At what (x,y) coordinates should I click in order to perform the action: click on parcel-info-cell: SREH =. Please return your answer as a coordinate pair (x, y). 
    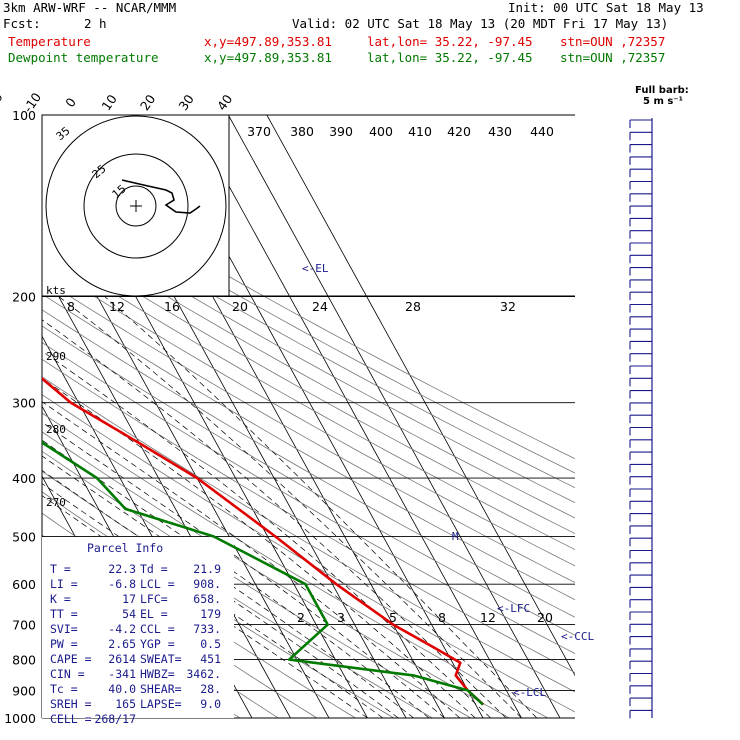
    Looking at the image, I should click on (71, 704).